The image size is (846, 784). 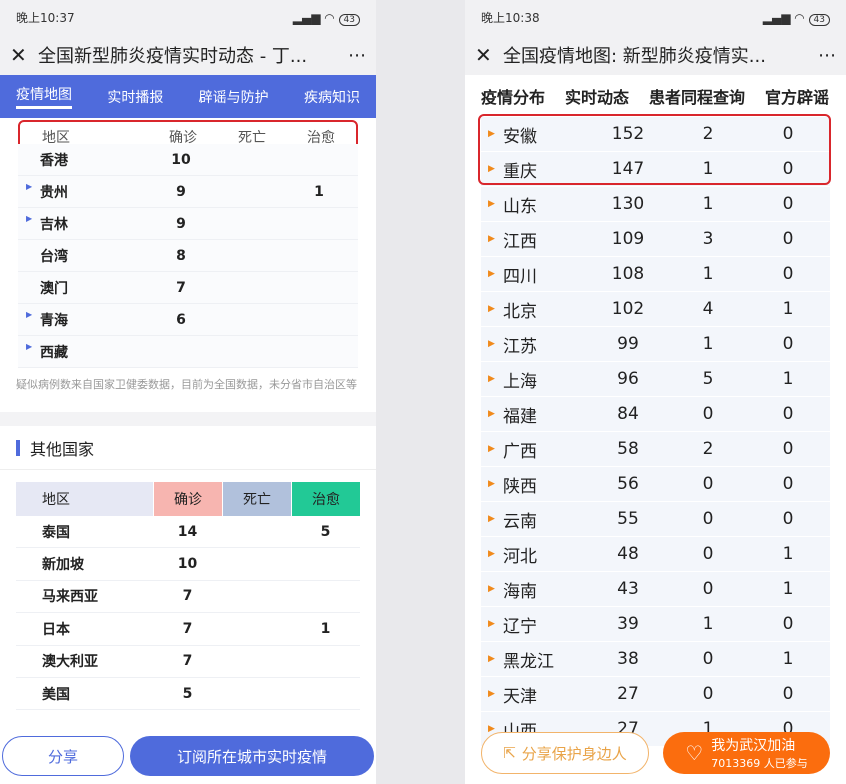 What do you see at coordinates (83, 160) in the screenshot?
I see `region-cell: 香港` at bounding box center [83, 160].